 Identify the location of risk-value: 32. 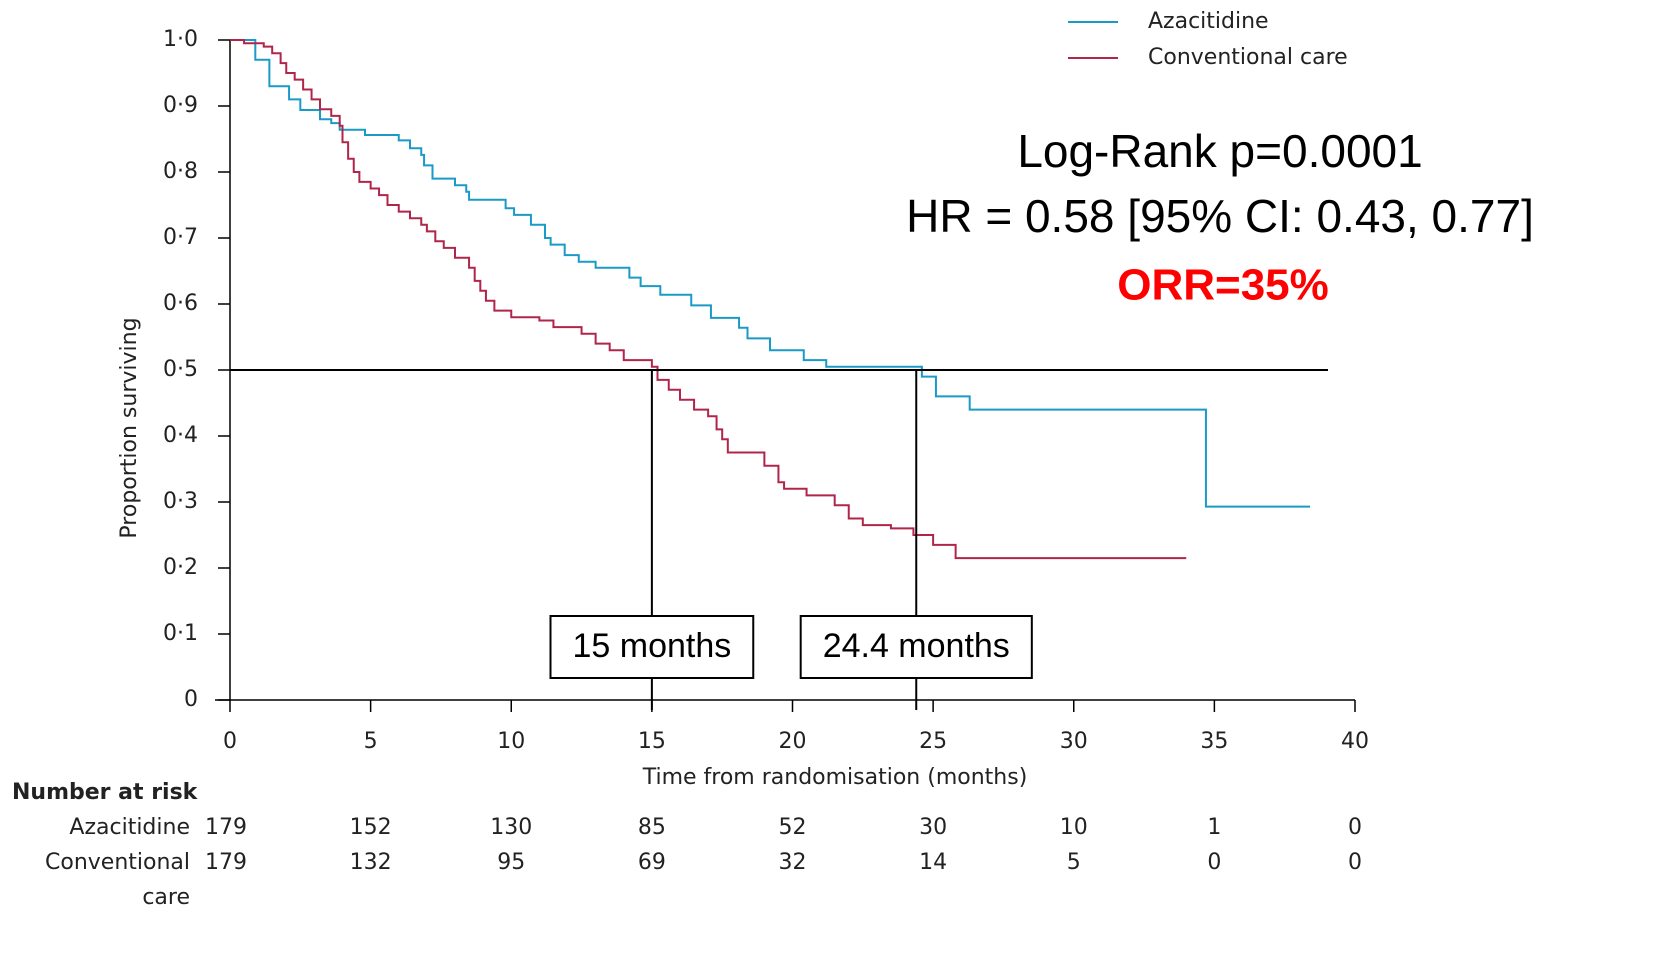
(793, 862).